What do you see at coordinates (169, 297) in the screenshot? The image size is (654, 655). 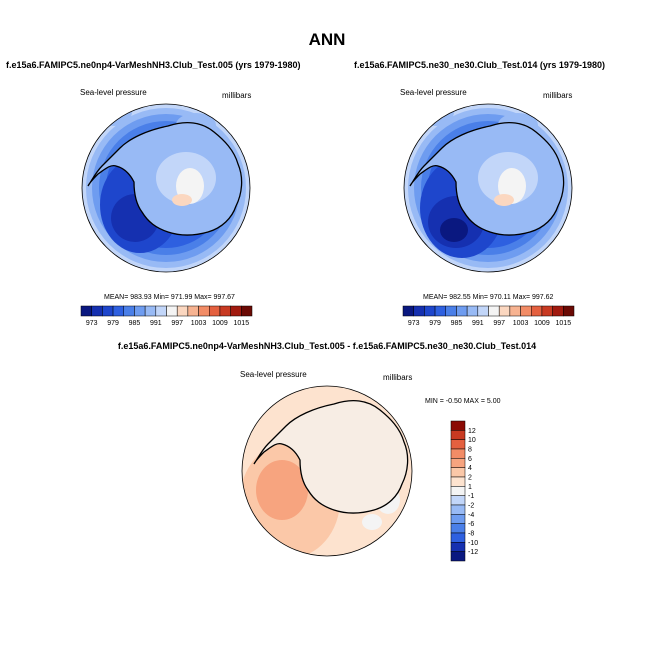 I see `panel-1-stats: MEAN= 983.93 Min= 971.99 Max= 997.67` at bounding box center [169, 297].